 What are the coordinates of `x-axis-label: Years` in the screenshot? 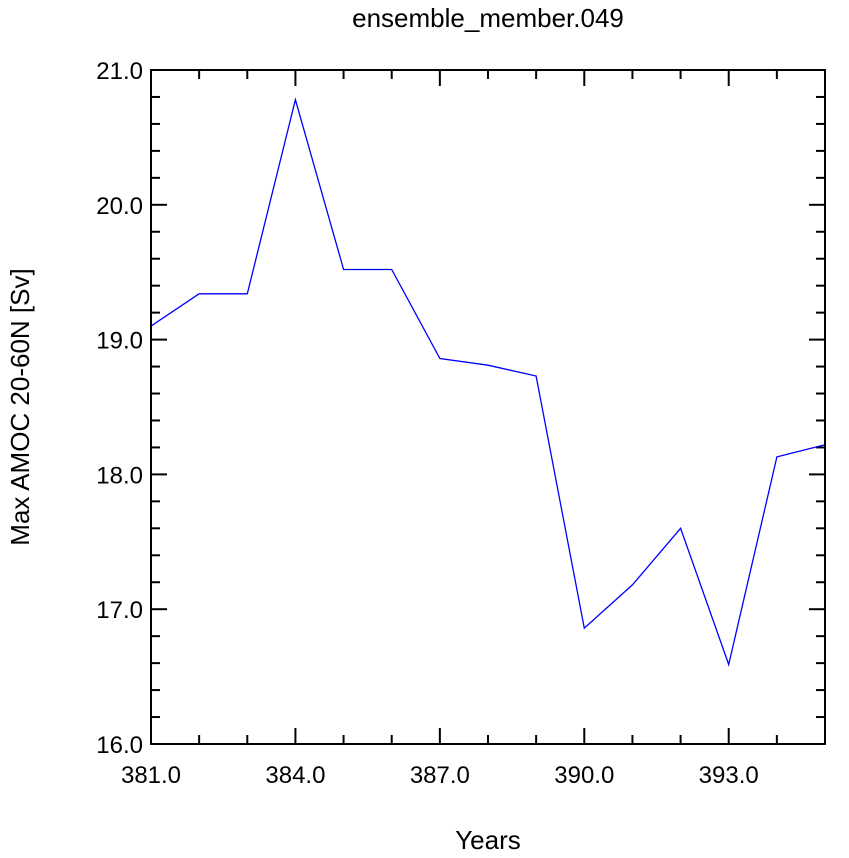 It's located at (488, 840).